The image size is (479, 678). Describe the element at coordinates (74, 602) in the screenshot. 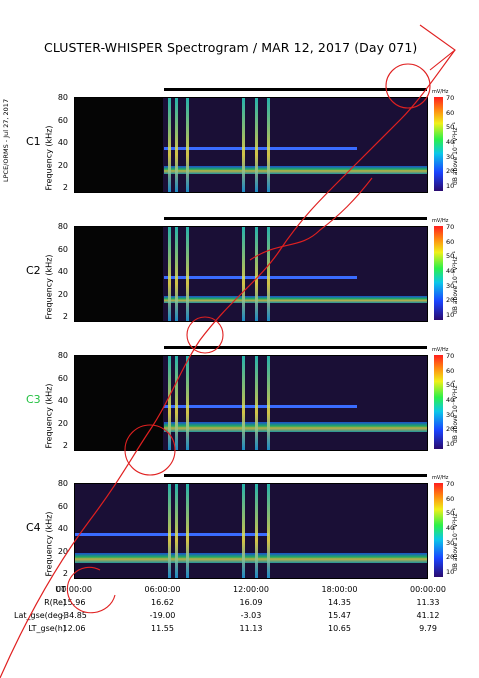

I see `ephemeris-value: 15.96` at that location.